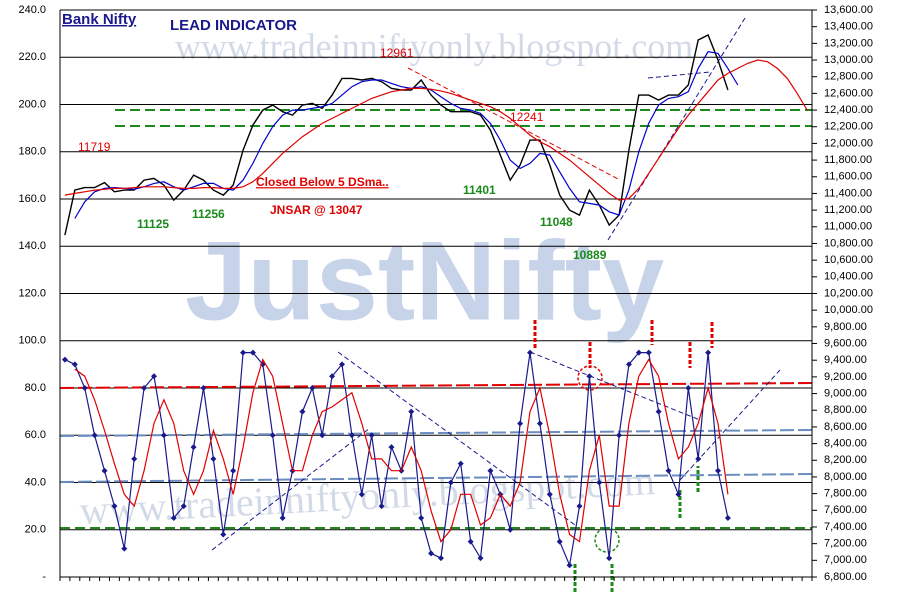  Describe the element at coordinates (845, 494) in the screenshot. I see `y2-tick-label: 7,800.00` at that location.